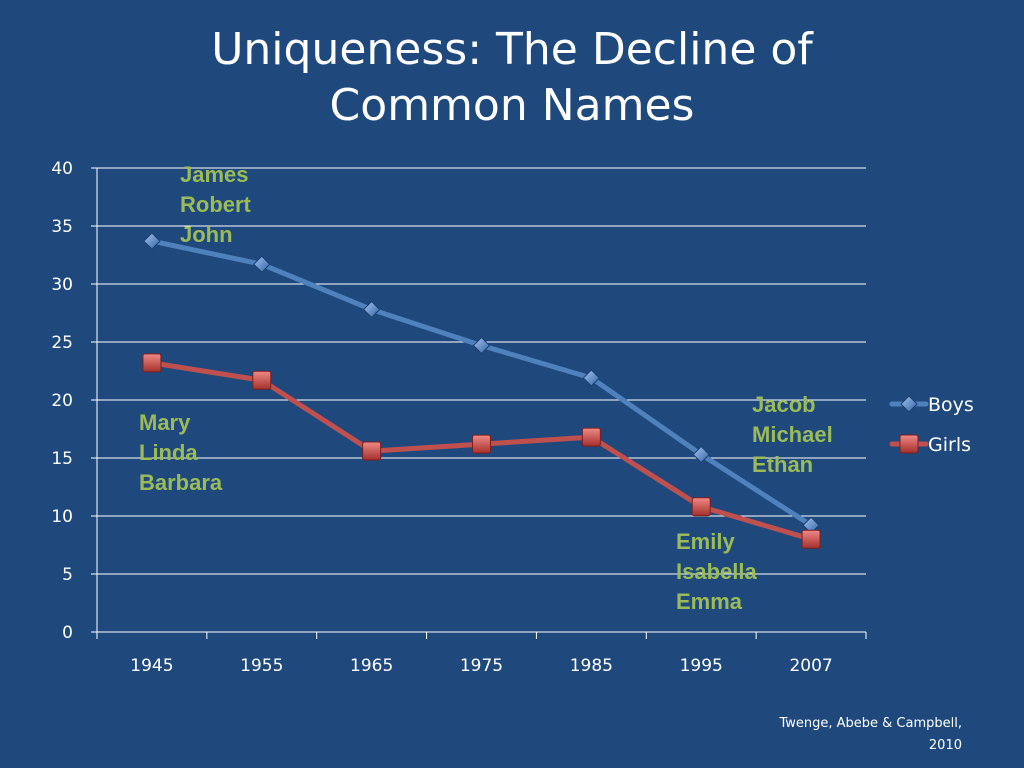 Image resolution: width=1024 pixels, height=768 pixels. What do you see at coordinates (512, 105) in the screenshot?
I see `slide-title-line-2: Common Names` at bounding box center [512, 105].